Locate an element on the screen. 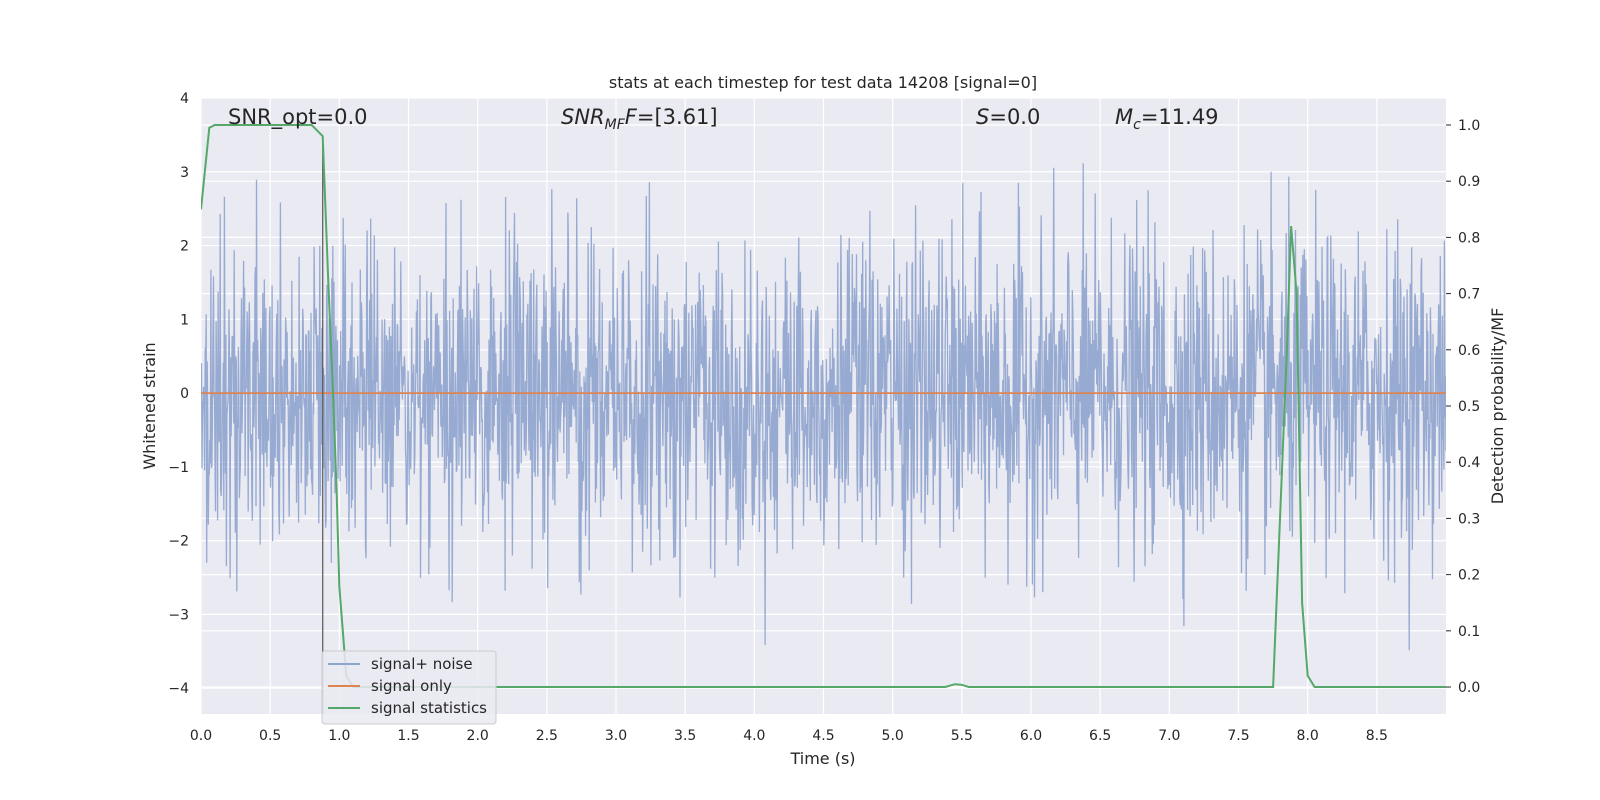 The width and height of the screenshot is (1600, 800). annotation-snr-mf: SNRMFF=[3.61] is located at coordinates (639, 119).